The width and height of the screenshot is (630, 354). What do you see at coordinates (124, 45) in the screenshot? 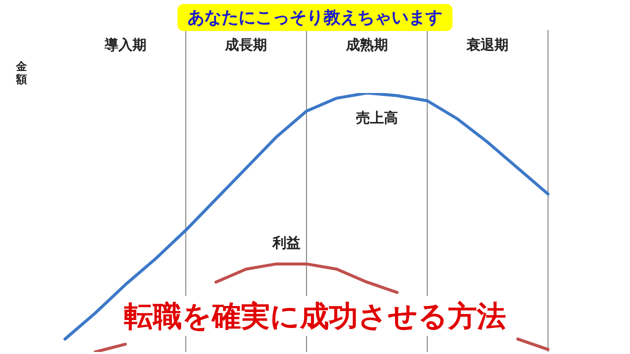
I see `text: 導入期` at bounding box center [124, 45].